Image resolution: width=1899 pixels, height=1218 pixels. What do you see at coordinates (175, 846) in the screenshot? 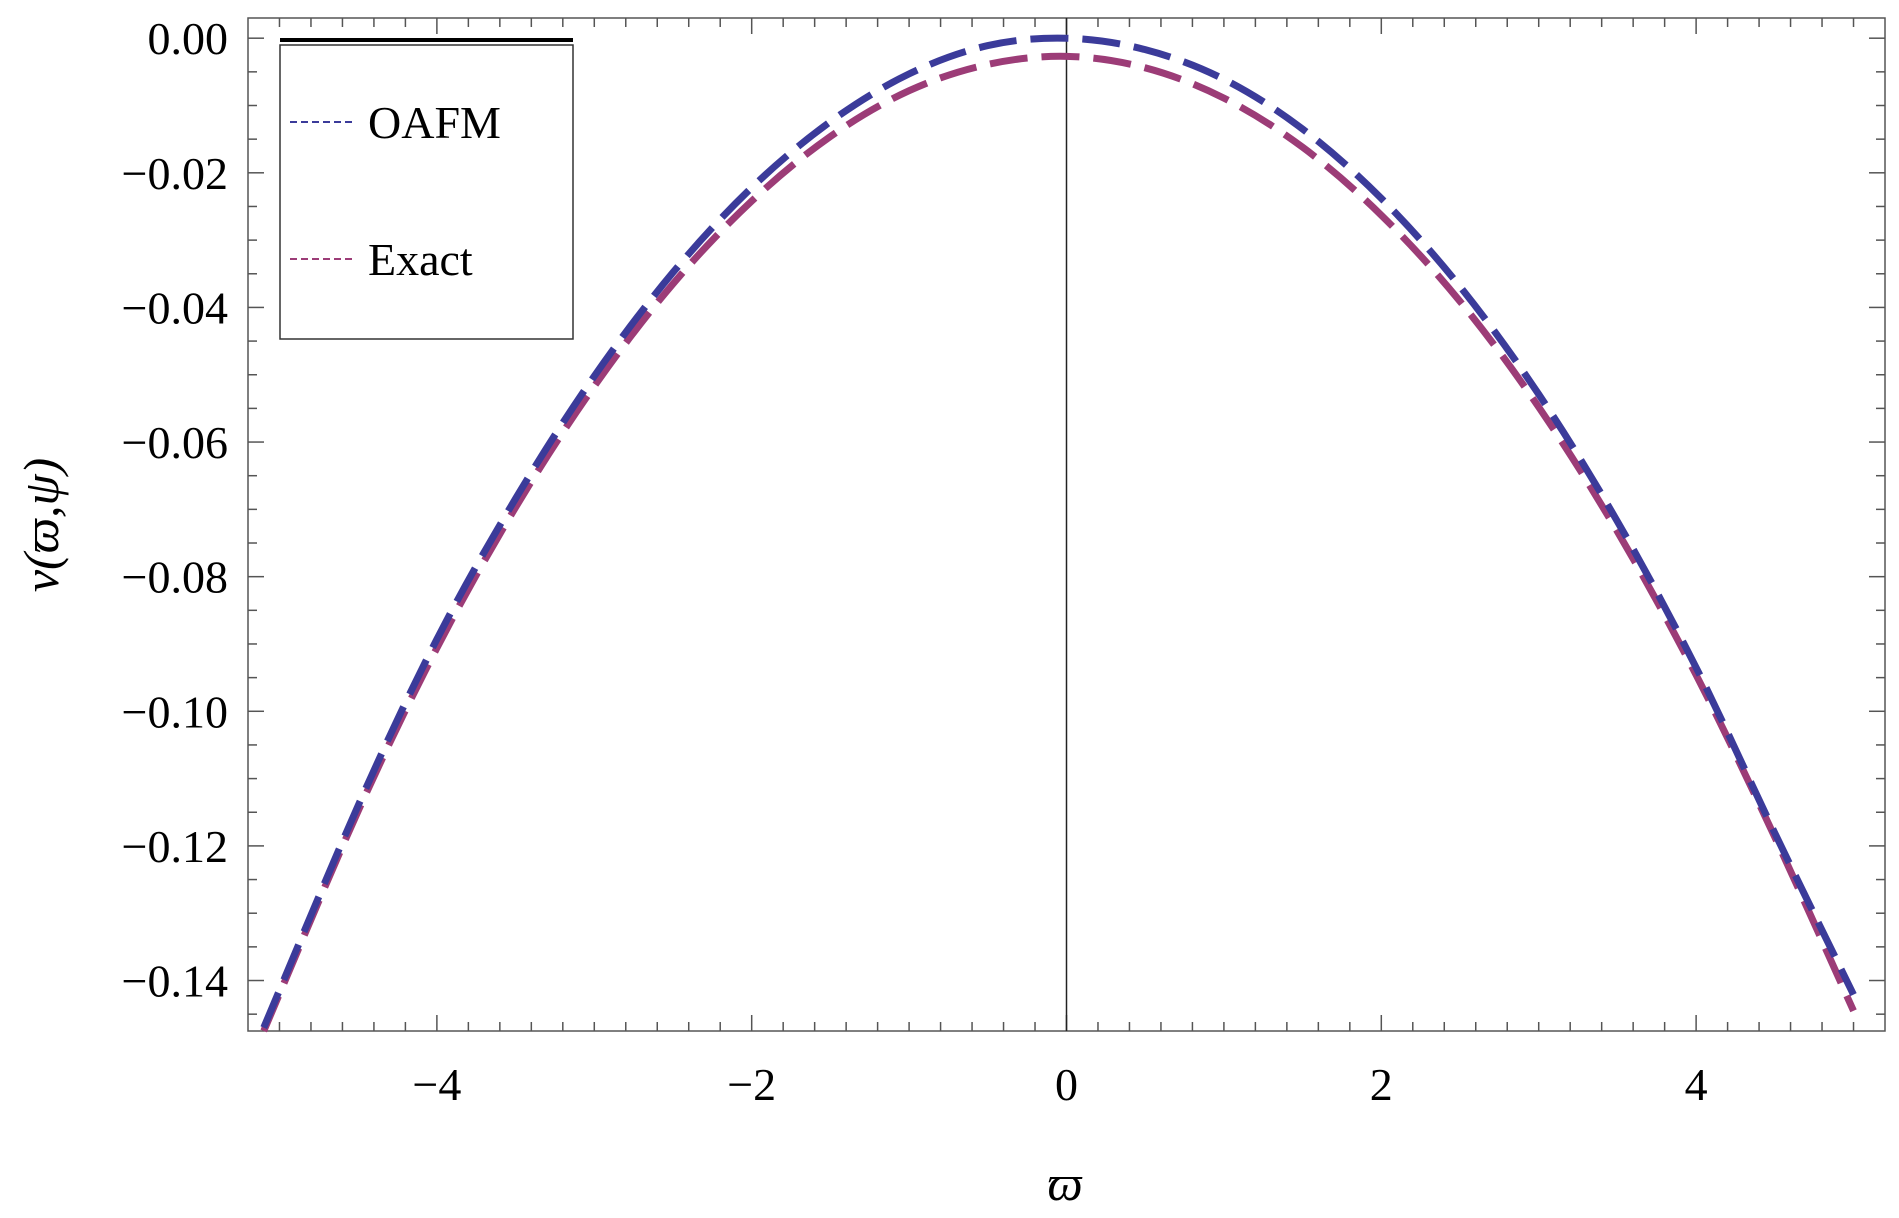
I see `y-tick-label: −0.12` at bounding box center [175, 846].